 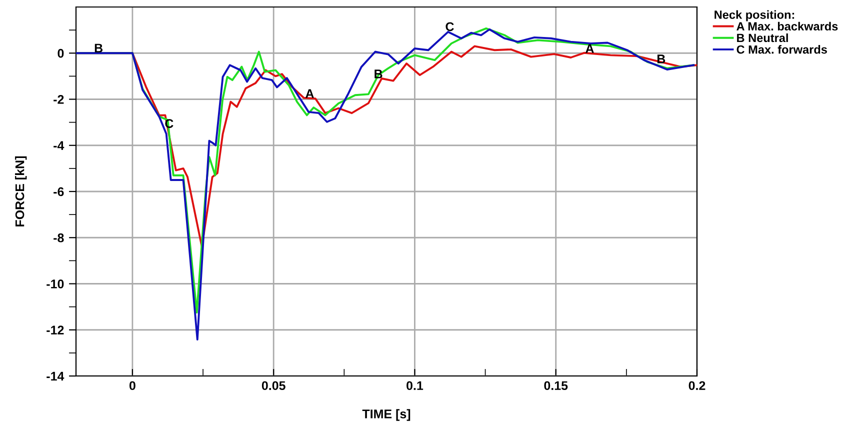 What do you see at coordinates (59, 191) in the screenshot?
I see `y-tick-label: -6` at bounding box center [59, 191].